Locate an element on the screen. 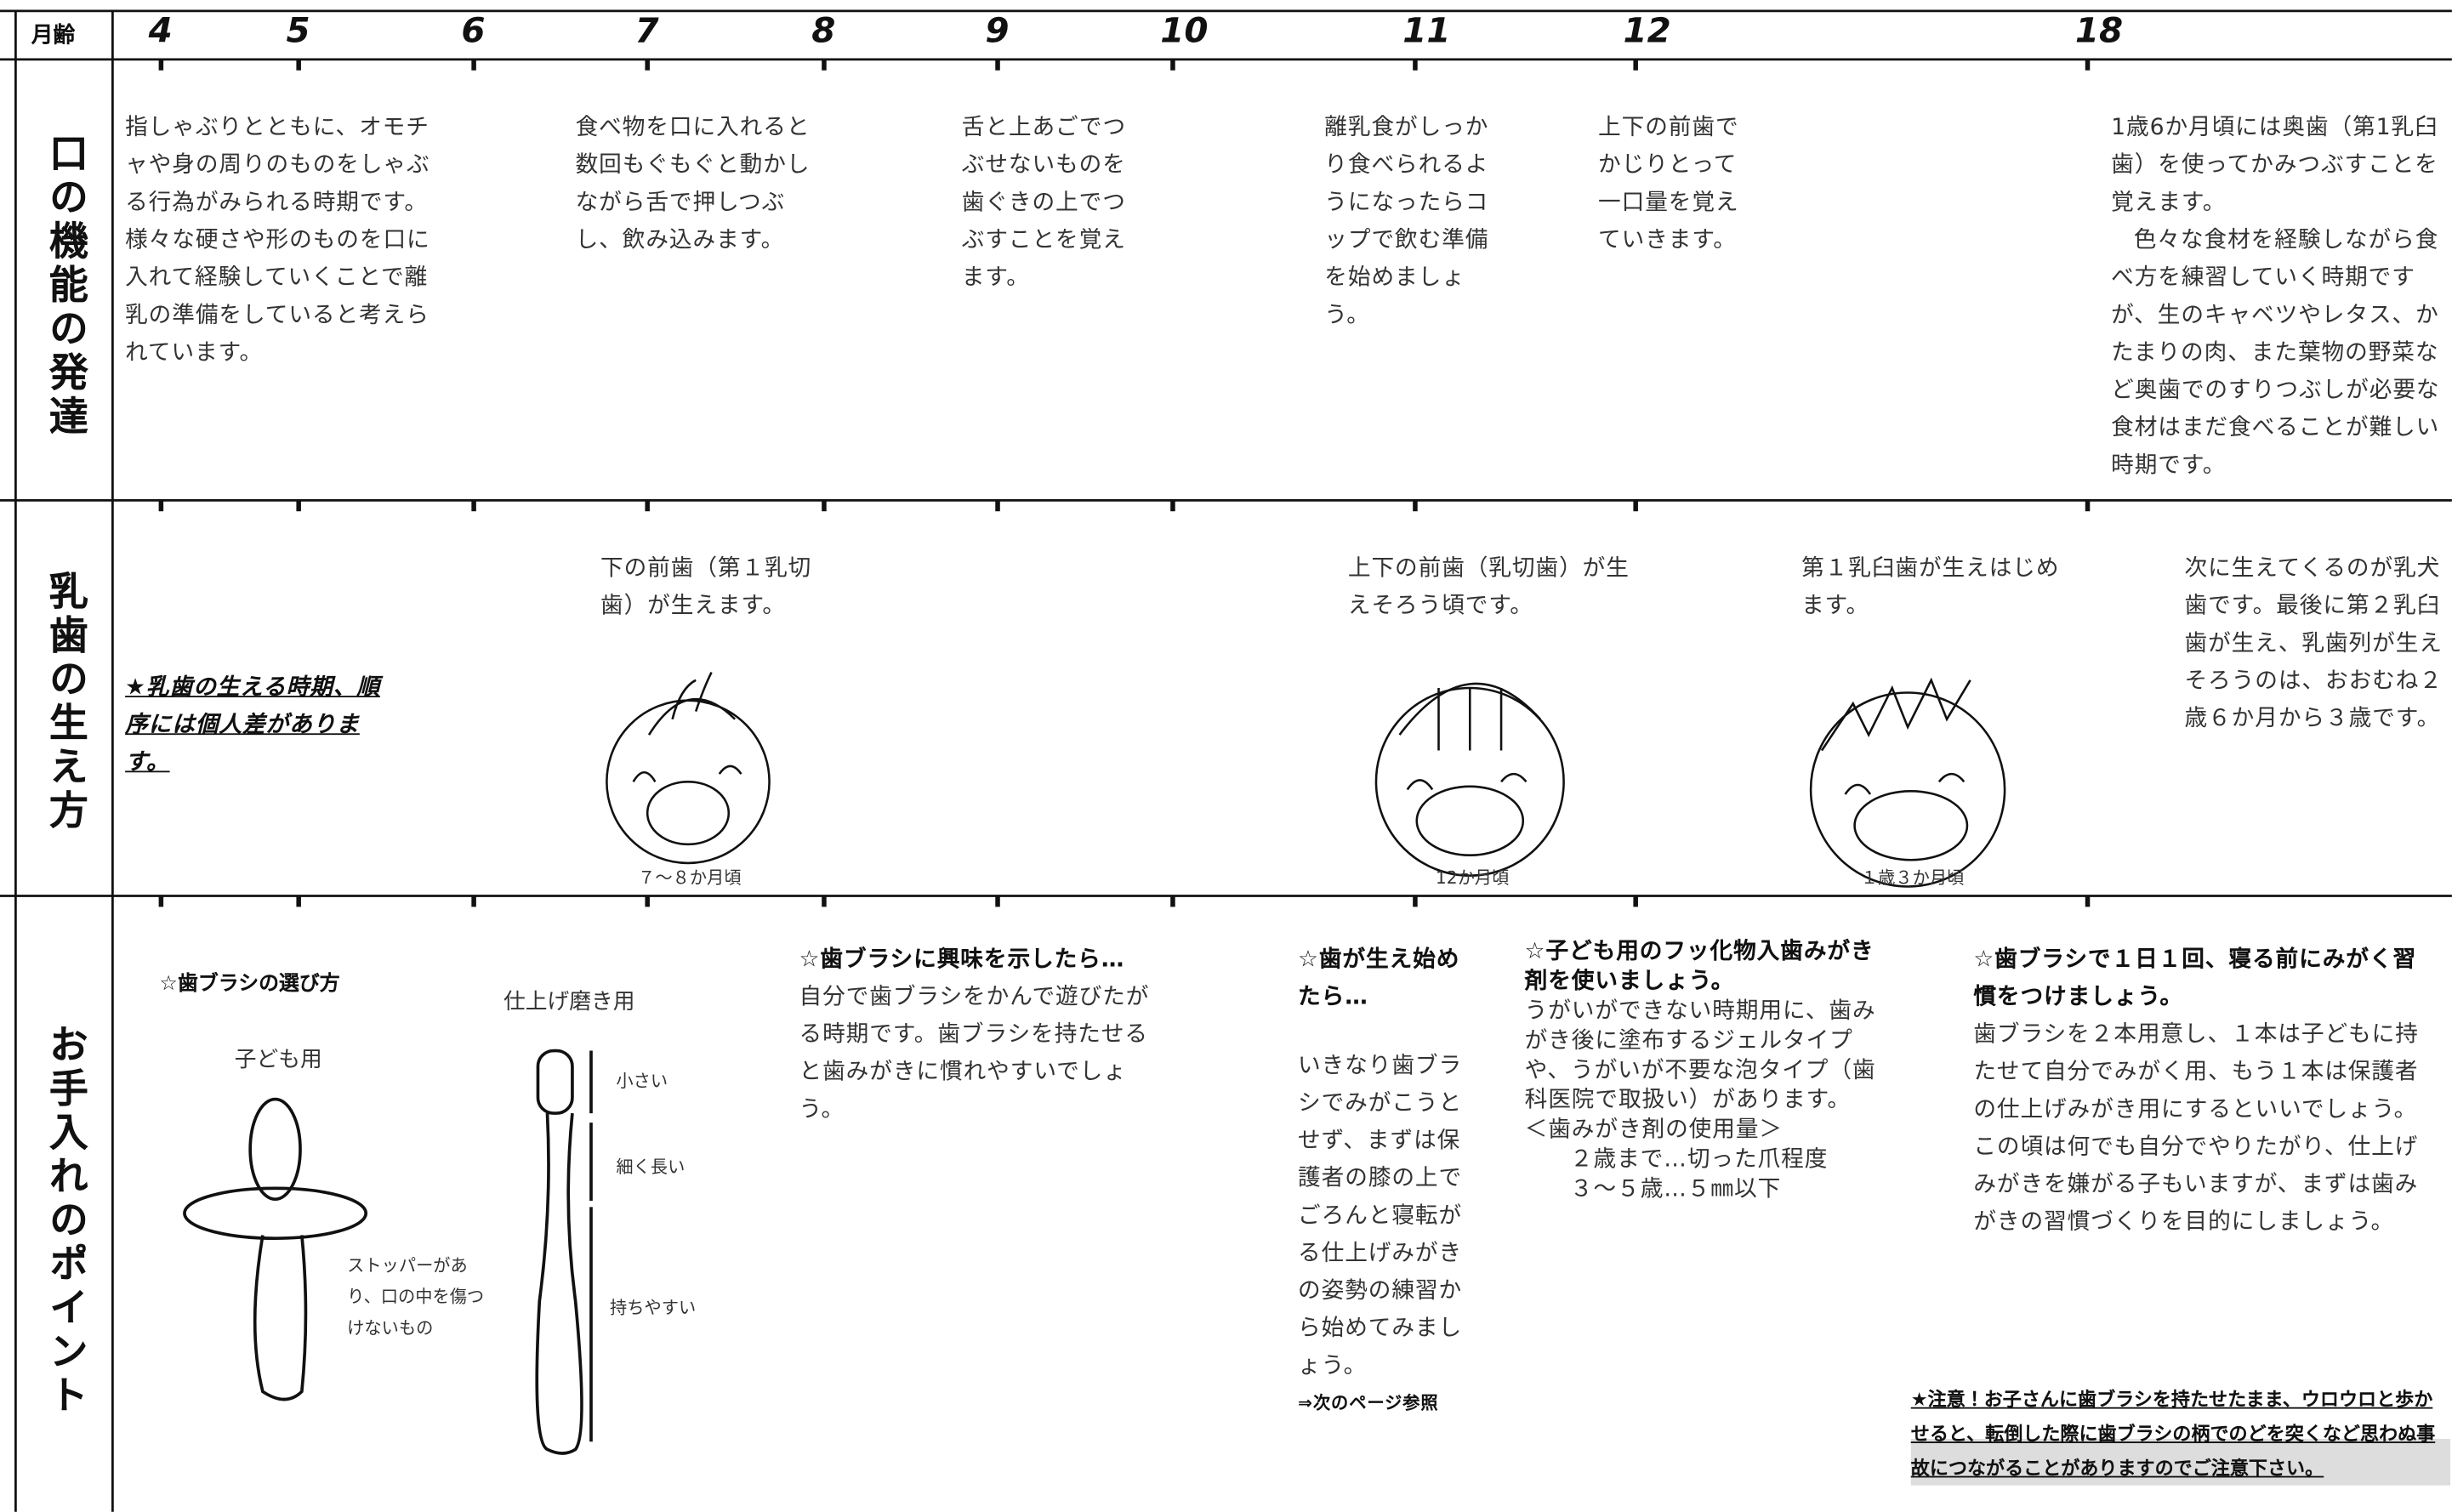 The height and width of the screenshot is (1512, 2452). label: 子ども用 is located at coordinates (278, 1060).